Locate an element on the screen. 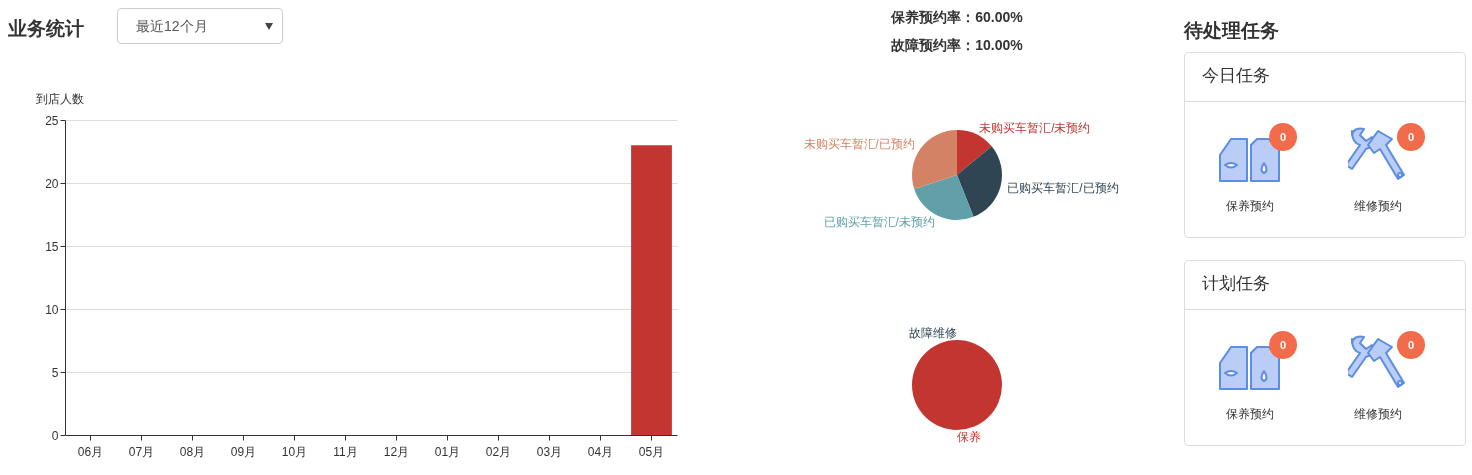  x-tick-label: 09月 is located at coordinates (243, 451).